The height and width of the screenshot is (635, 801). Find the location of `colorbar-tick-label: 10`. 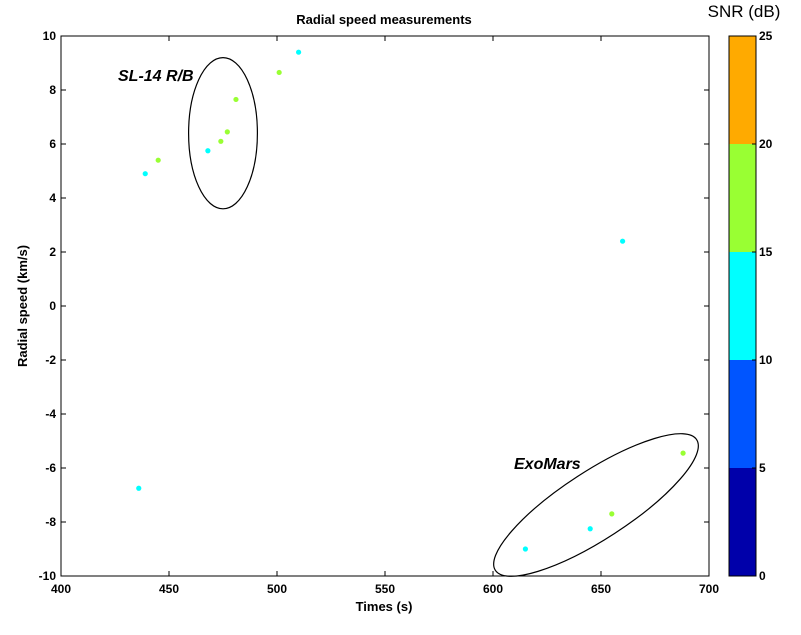

colorbar-tick-label: 10 is located at coordinates (766, 360).